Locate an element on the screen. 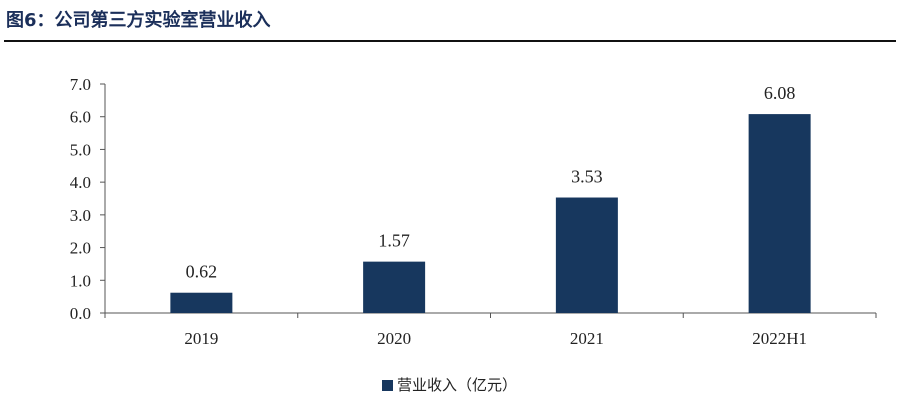 This screenshot has width=899, height=401. bar-2020 is located at coordinates (394, 287).